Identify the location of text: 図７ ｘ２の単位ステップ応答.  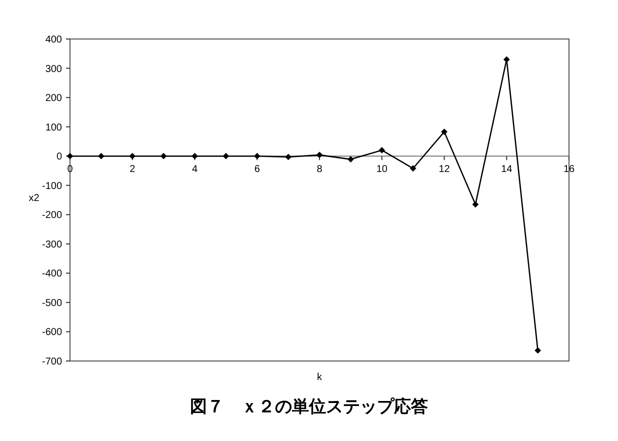
(309, 406).